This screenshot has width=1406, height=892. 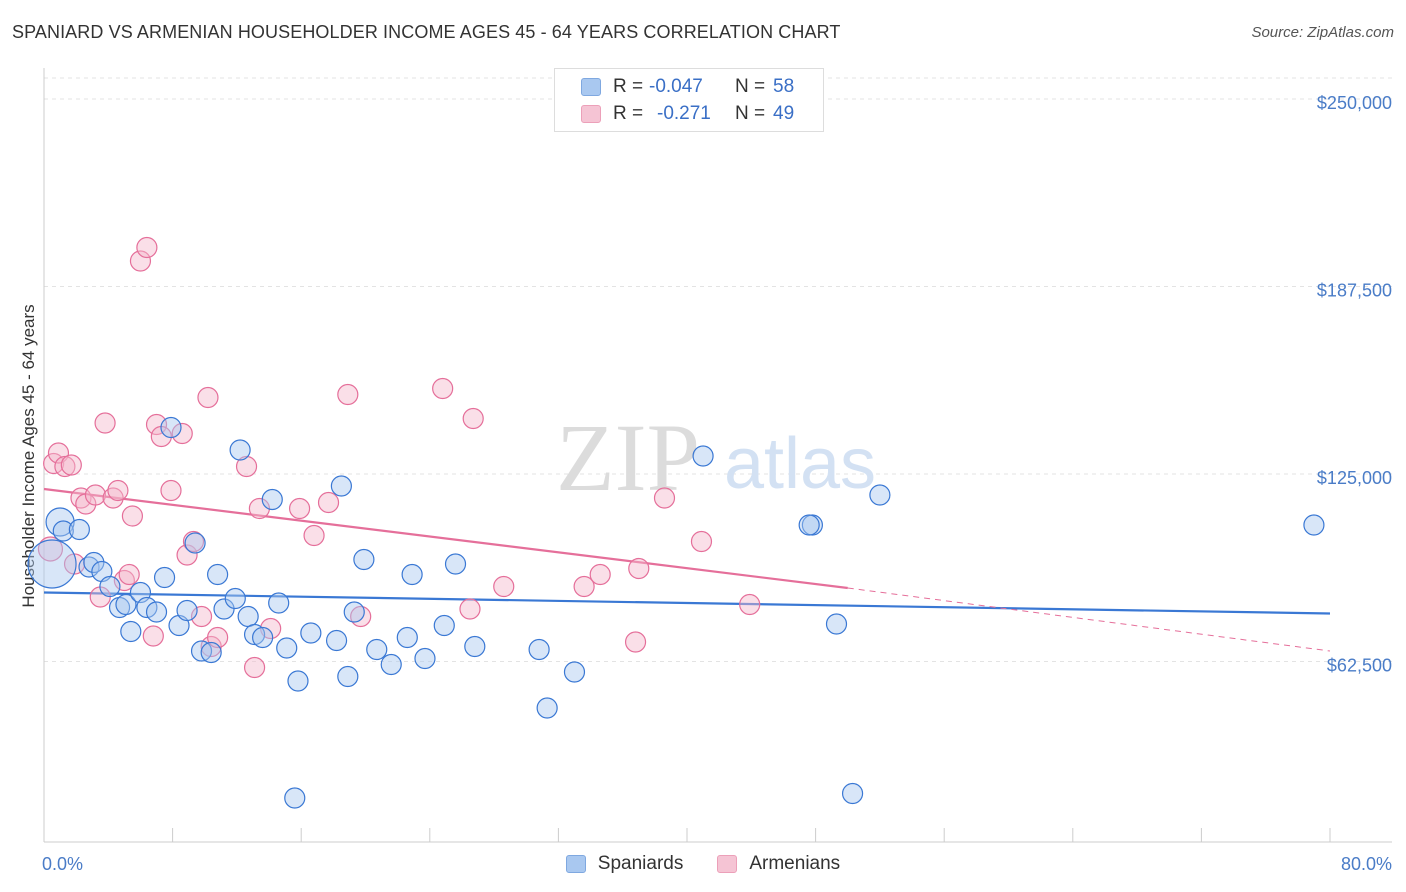 I want to click on legend-label-armenians: Armenians, so click(x=795, y=863).